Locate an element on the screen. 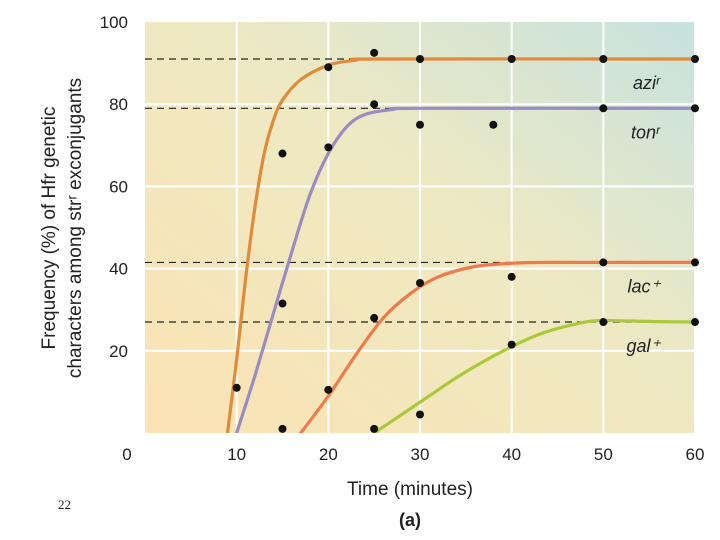 The height and width of the screenshot is (540, 720). series-label: tonʳ is located at coordinates (646, 132).